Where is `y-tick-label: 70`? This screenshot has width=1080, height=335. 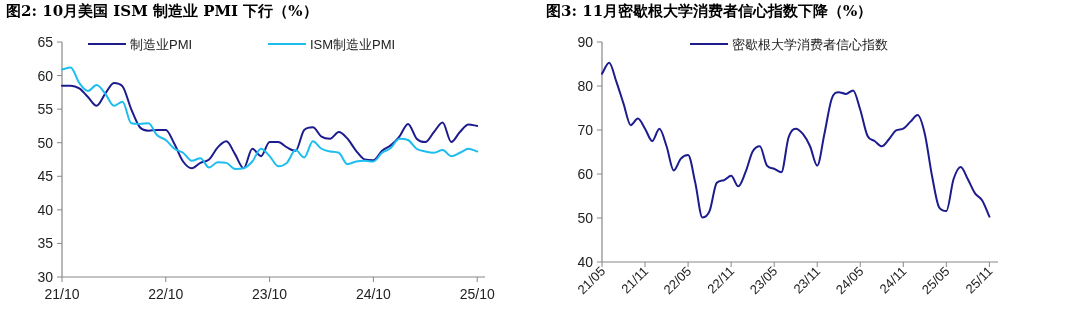
y-tick-label: 70 is located at coordinates (585, 130).